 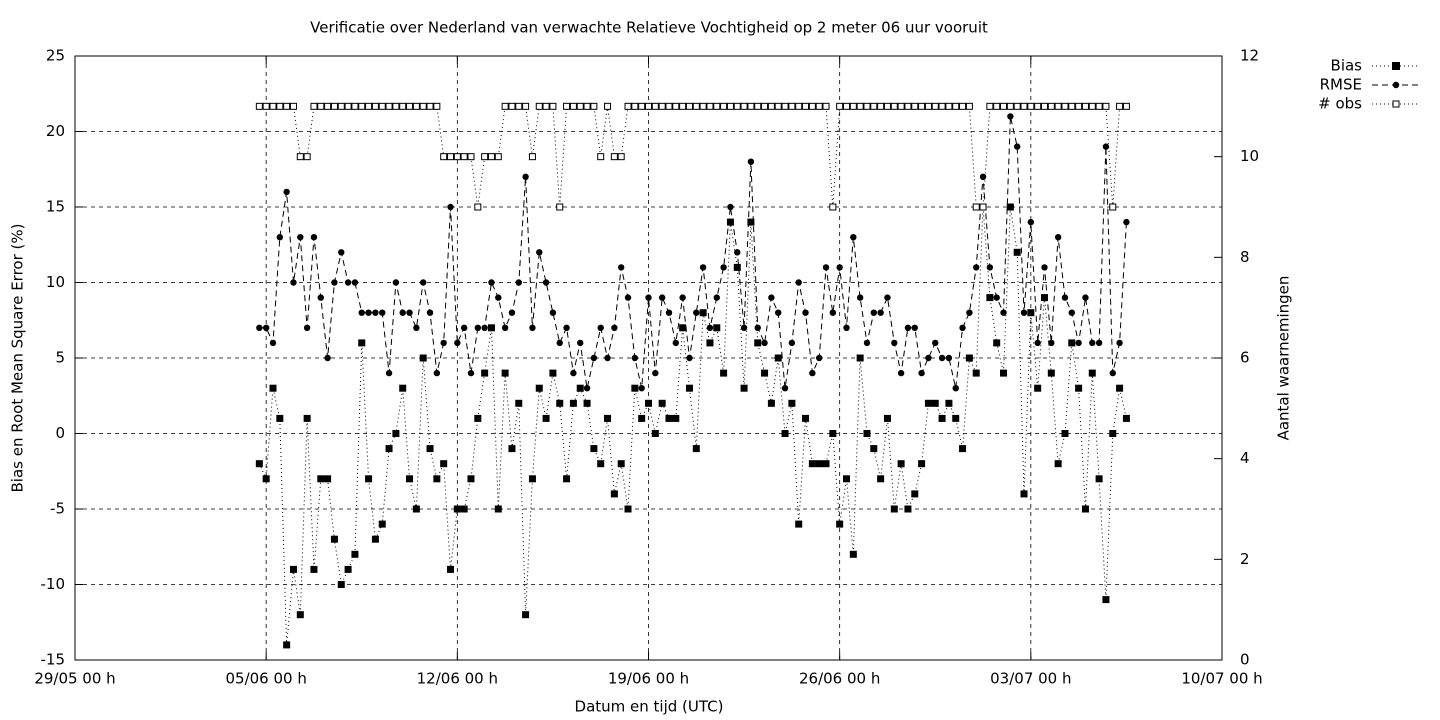 I want to click on y2-tick-label: 12, so click(x=1249, y=56).